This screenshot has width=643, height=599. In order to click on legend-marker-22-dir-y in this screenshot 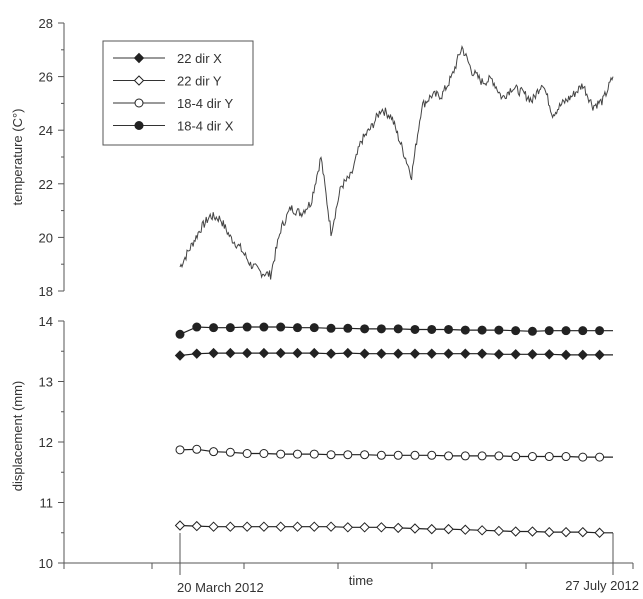, I will do `click(139, 80)`.